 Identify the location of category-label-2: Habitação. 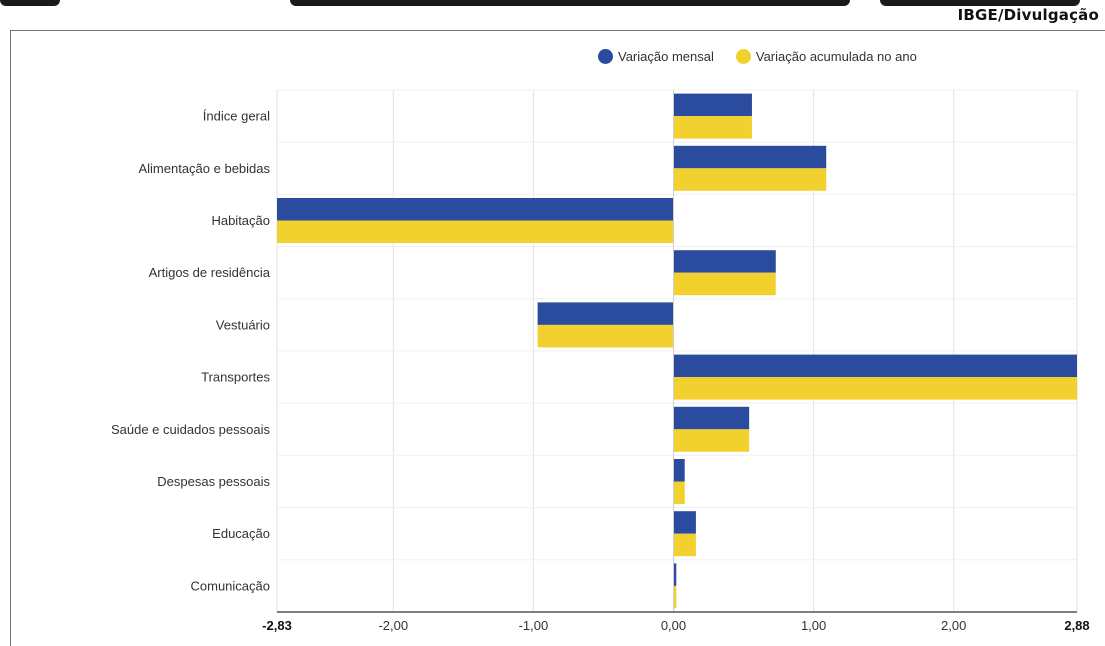
(240, 220).